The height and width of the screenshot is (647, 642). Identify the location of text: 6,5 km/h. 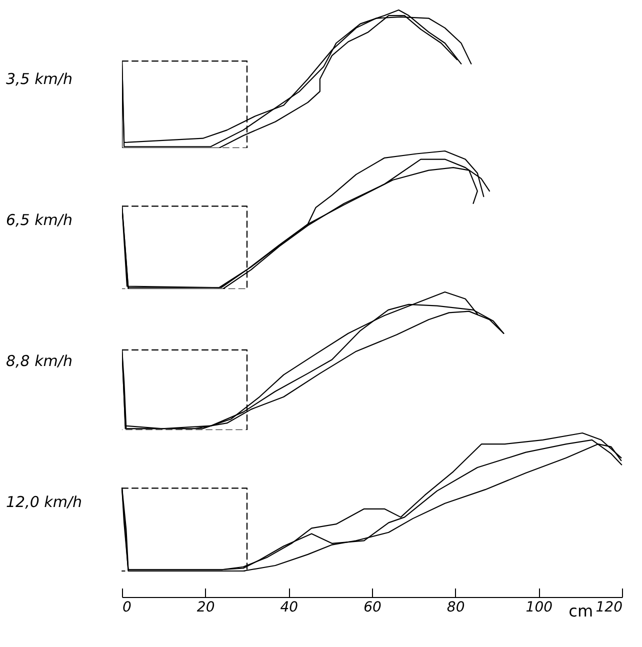
(39, 219).